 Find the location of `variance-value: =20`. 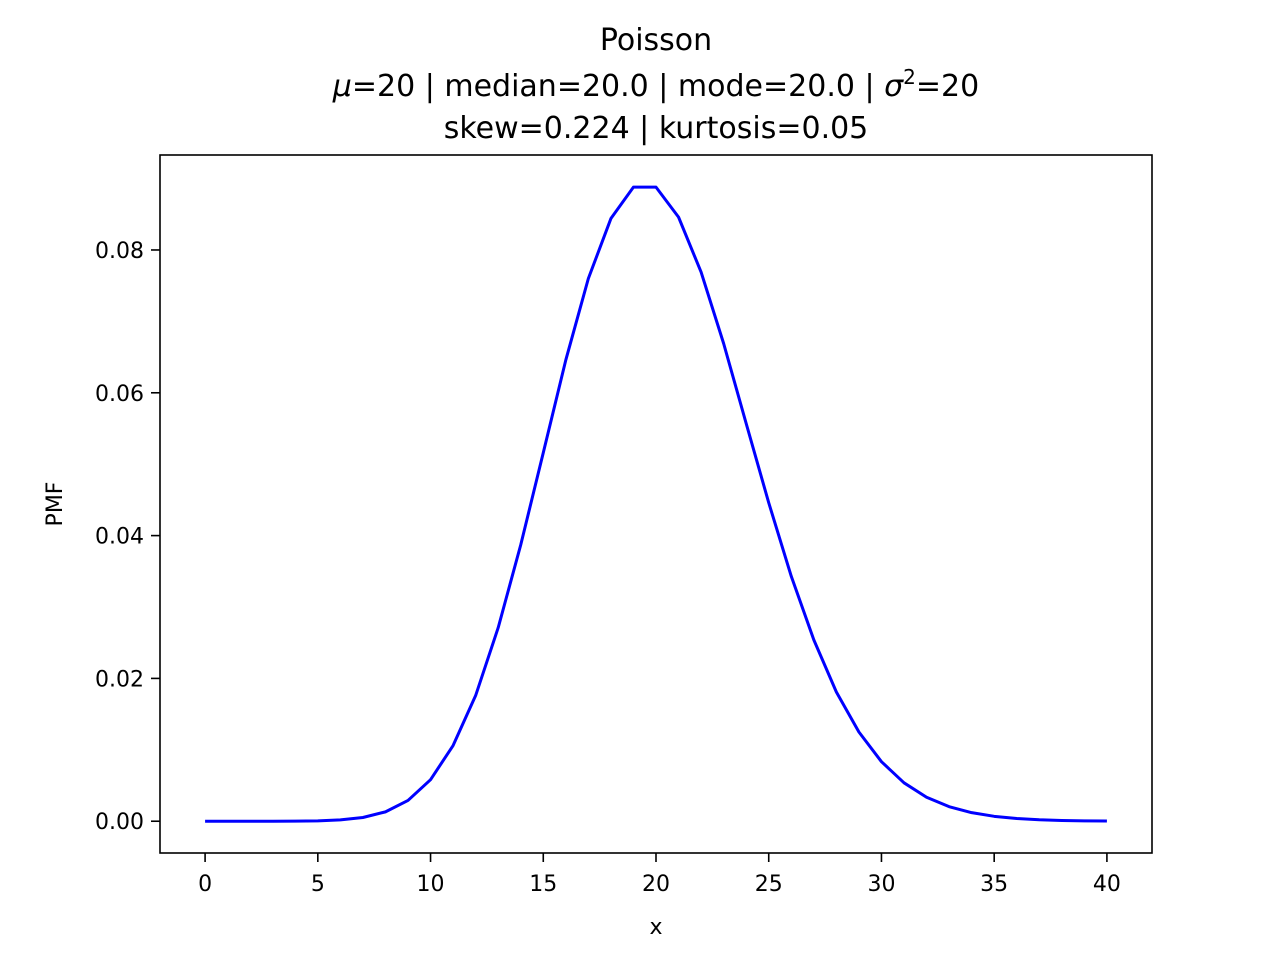

variance-value: =20 is located at coordinates (947, 86).